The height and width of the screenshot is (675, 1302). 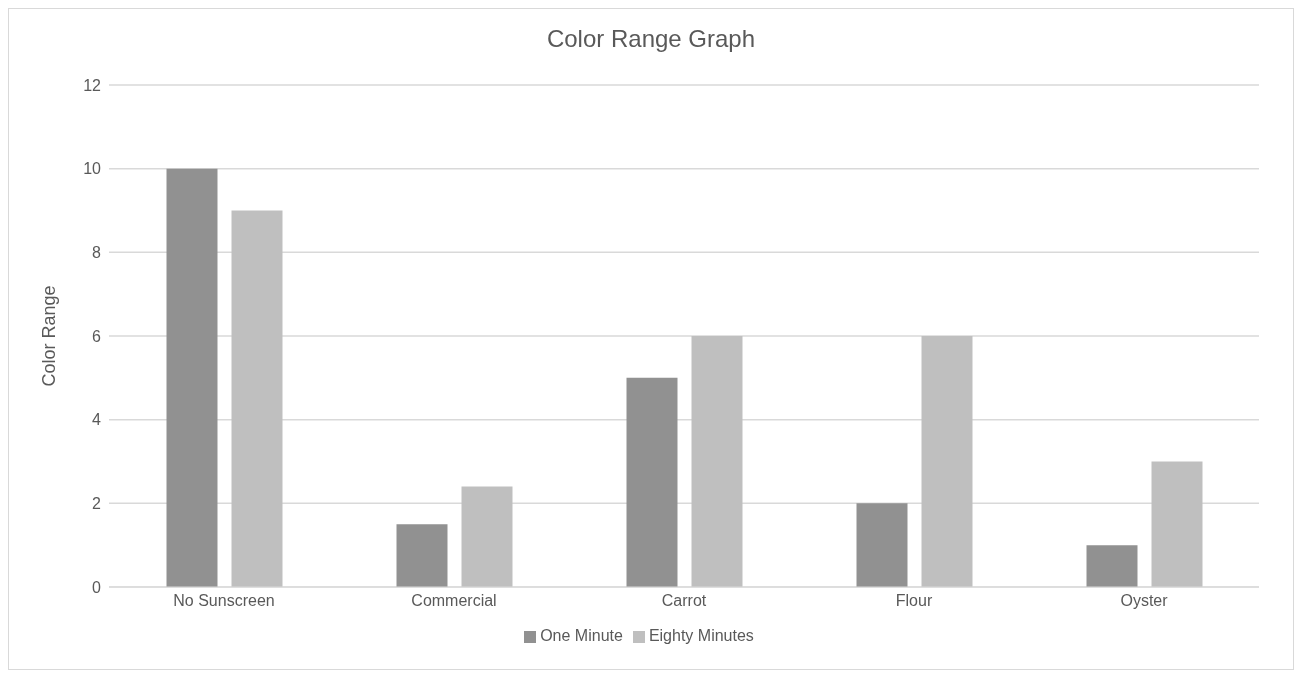 I want to click on y-tick-label: 6, so click(x=97, y=336).